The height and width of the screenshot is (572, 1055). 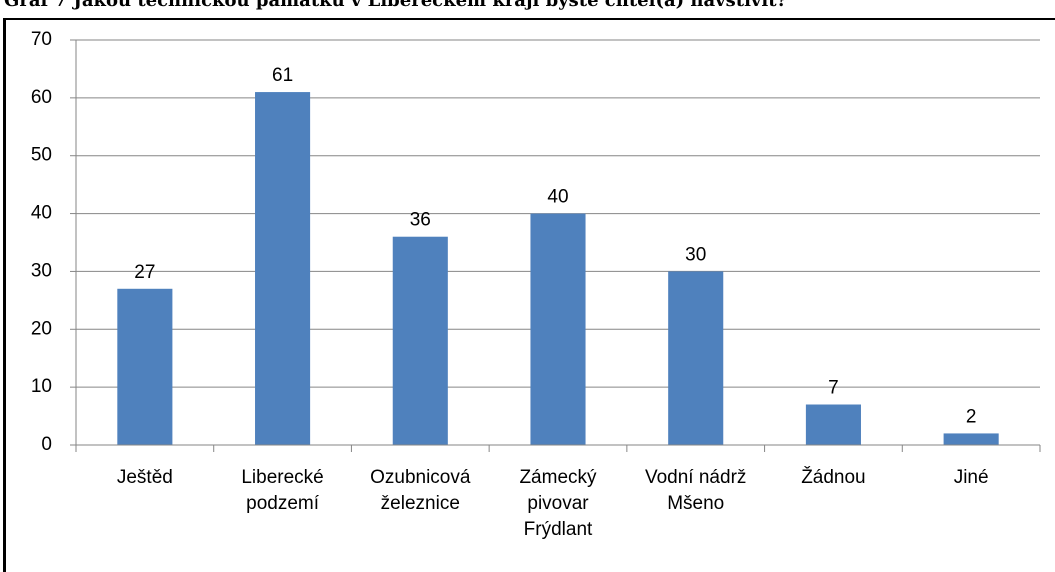 What do you see at coordinates (833, 477) in the screenshot?
I see `x-tick-label: Žádnou` at bounding box center [833, 477].